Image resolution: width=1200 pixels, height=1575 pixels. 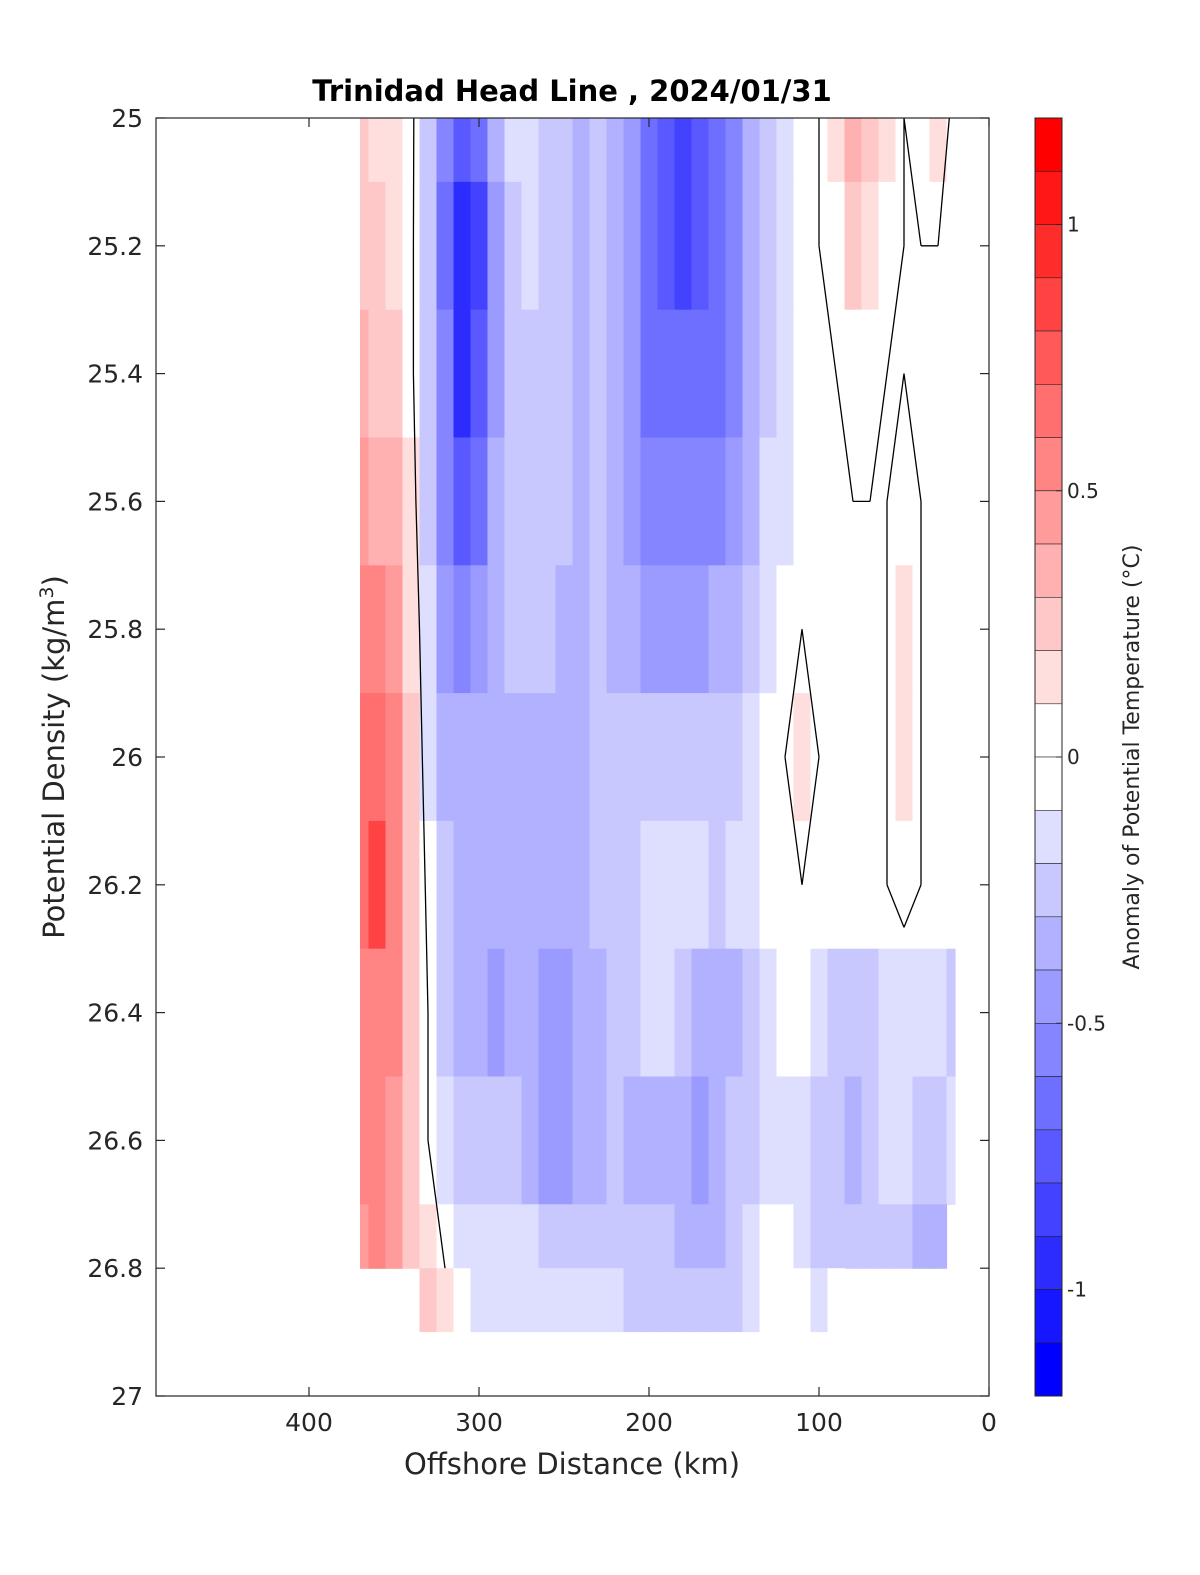 I want to click on x-tick-label: 100, so click(x=819, y=1422).